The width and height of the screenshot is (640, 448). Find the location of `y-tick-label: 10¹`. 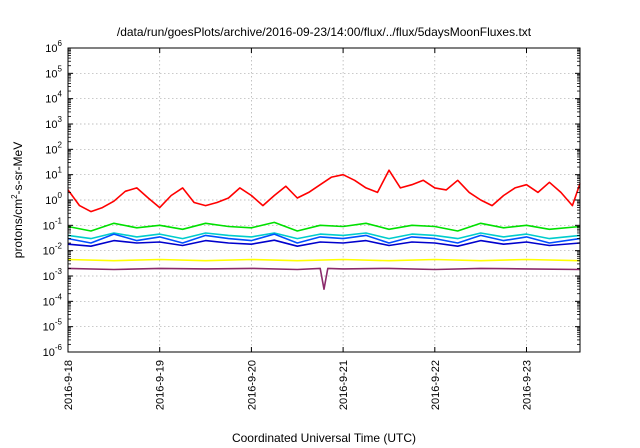

y-tick-label: 10¹ is located at coordinates (53, 174).